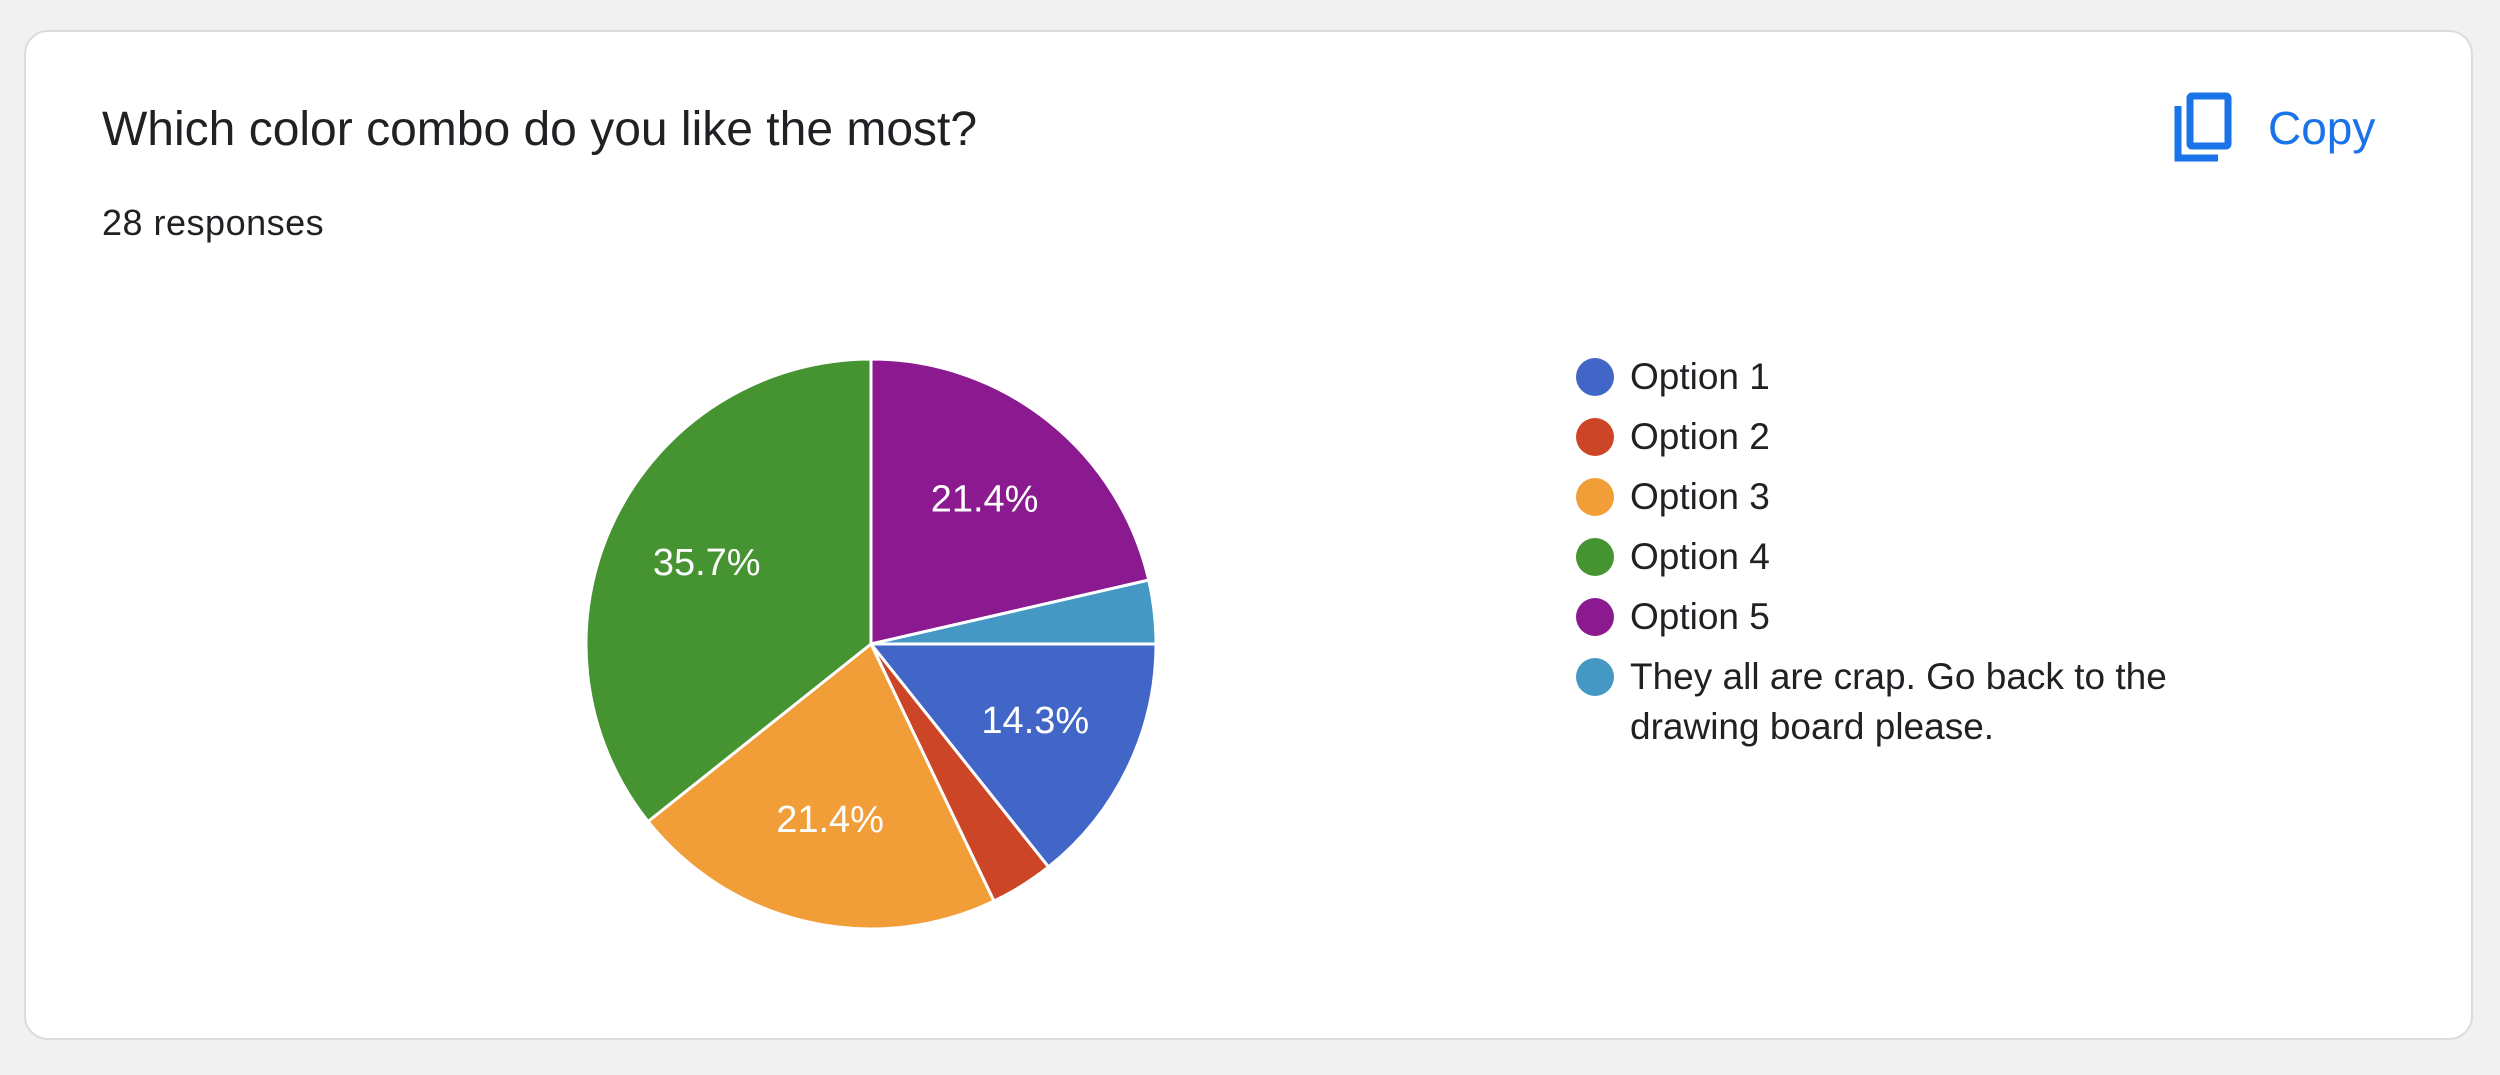  What do you see at coordinates (2203, 127) in the screenshot?
I see `copy-icon` at bounding box center [2203, 127].